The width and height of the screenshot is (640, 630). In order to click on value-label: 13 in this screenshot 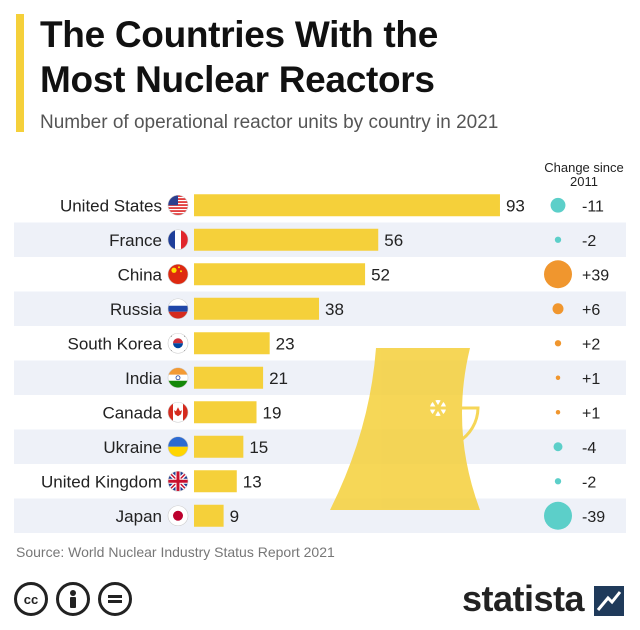, I will do `click(252, 481)`.